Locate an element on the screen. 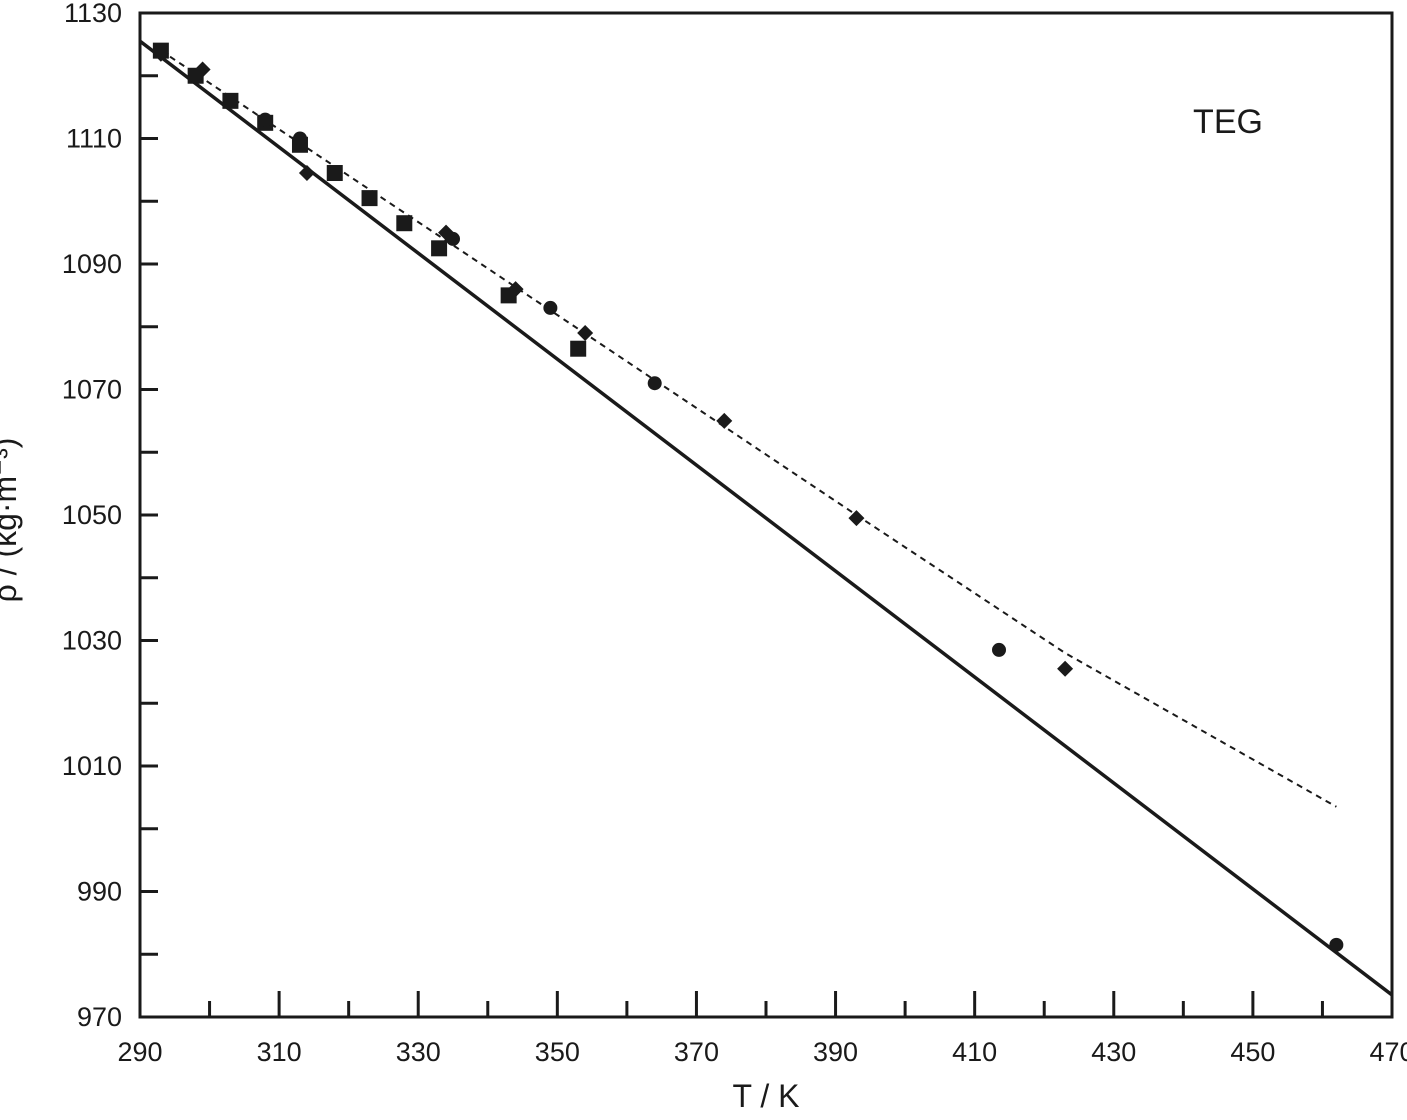 Image resolution: width=1407 pixels, height=1120 pixels. y-tick-label: 1090 is located at coordinates (92, 264).